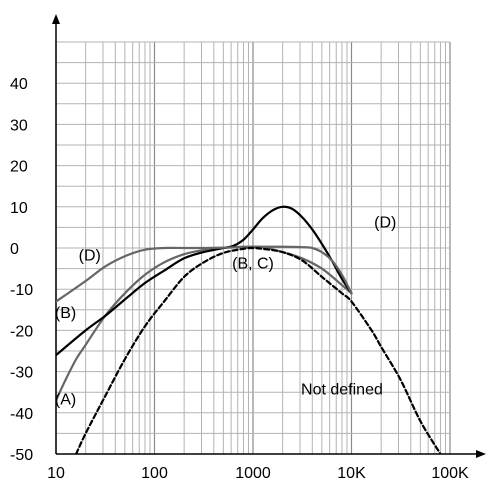 This screenshot has height=494, width=499. What do you see at coordinates (65, 400) in the screenshot?
I see `annotation-label: (A)` at bounding box center [65, 400].